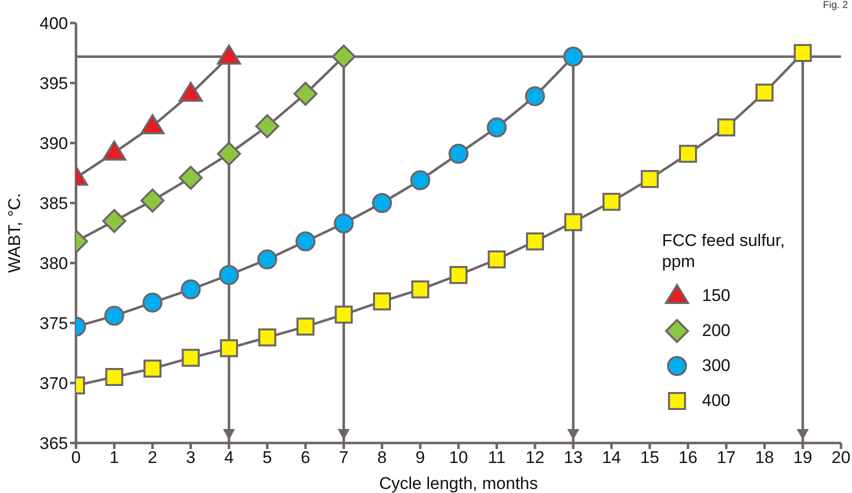 This screenshot has height=493, width=852. Describe the element at coordinates (305, 458) in the screenshot. I see `x-tick-label: 6` at that location.